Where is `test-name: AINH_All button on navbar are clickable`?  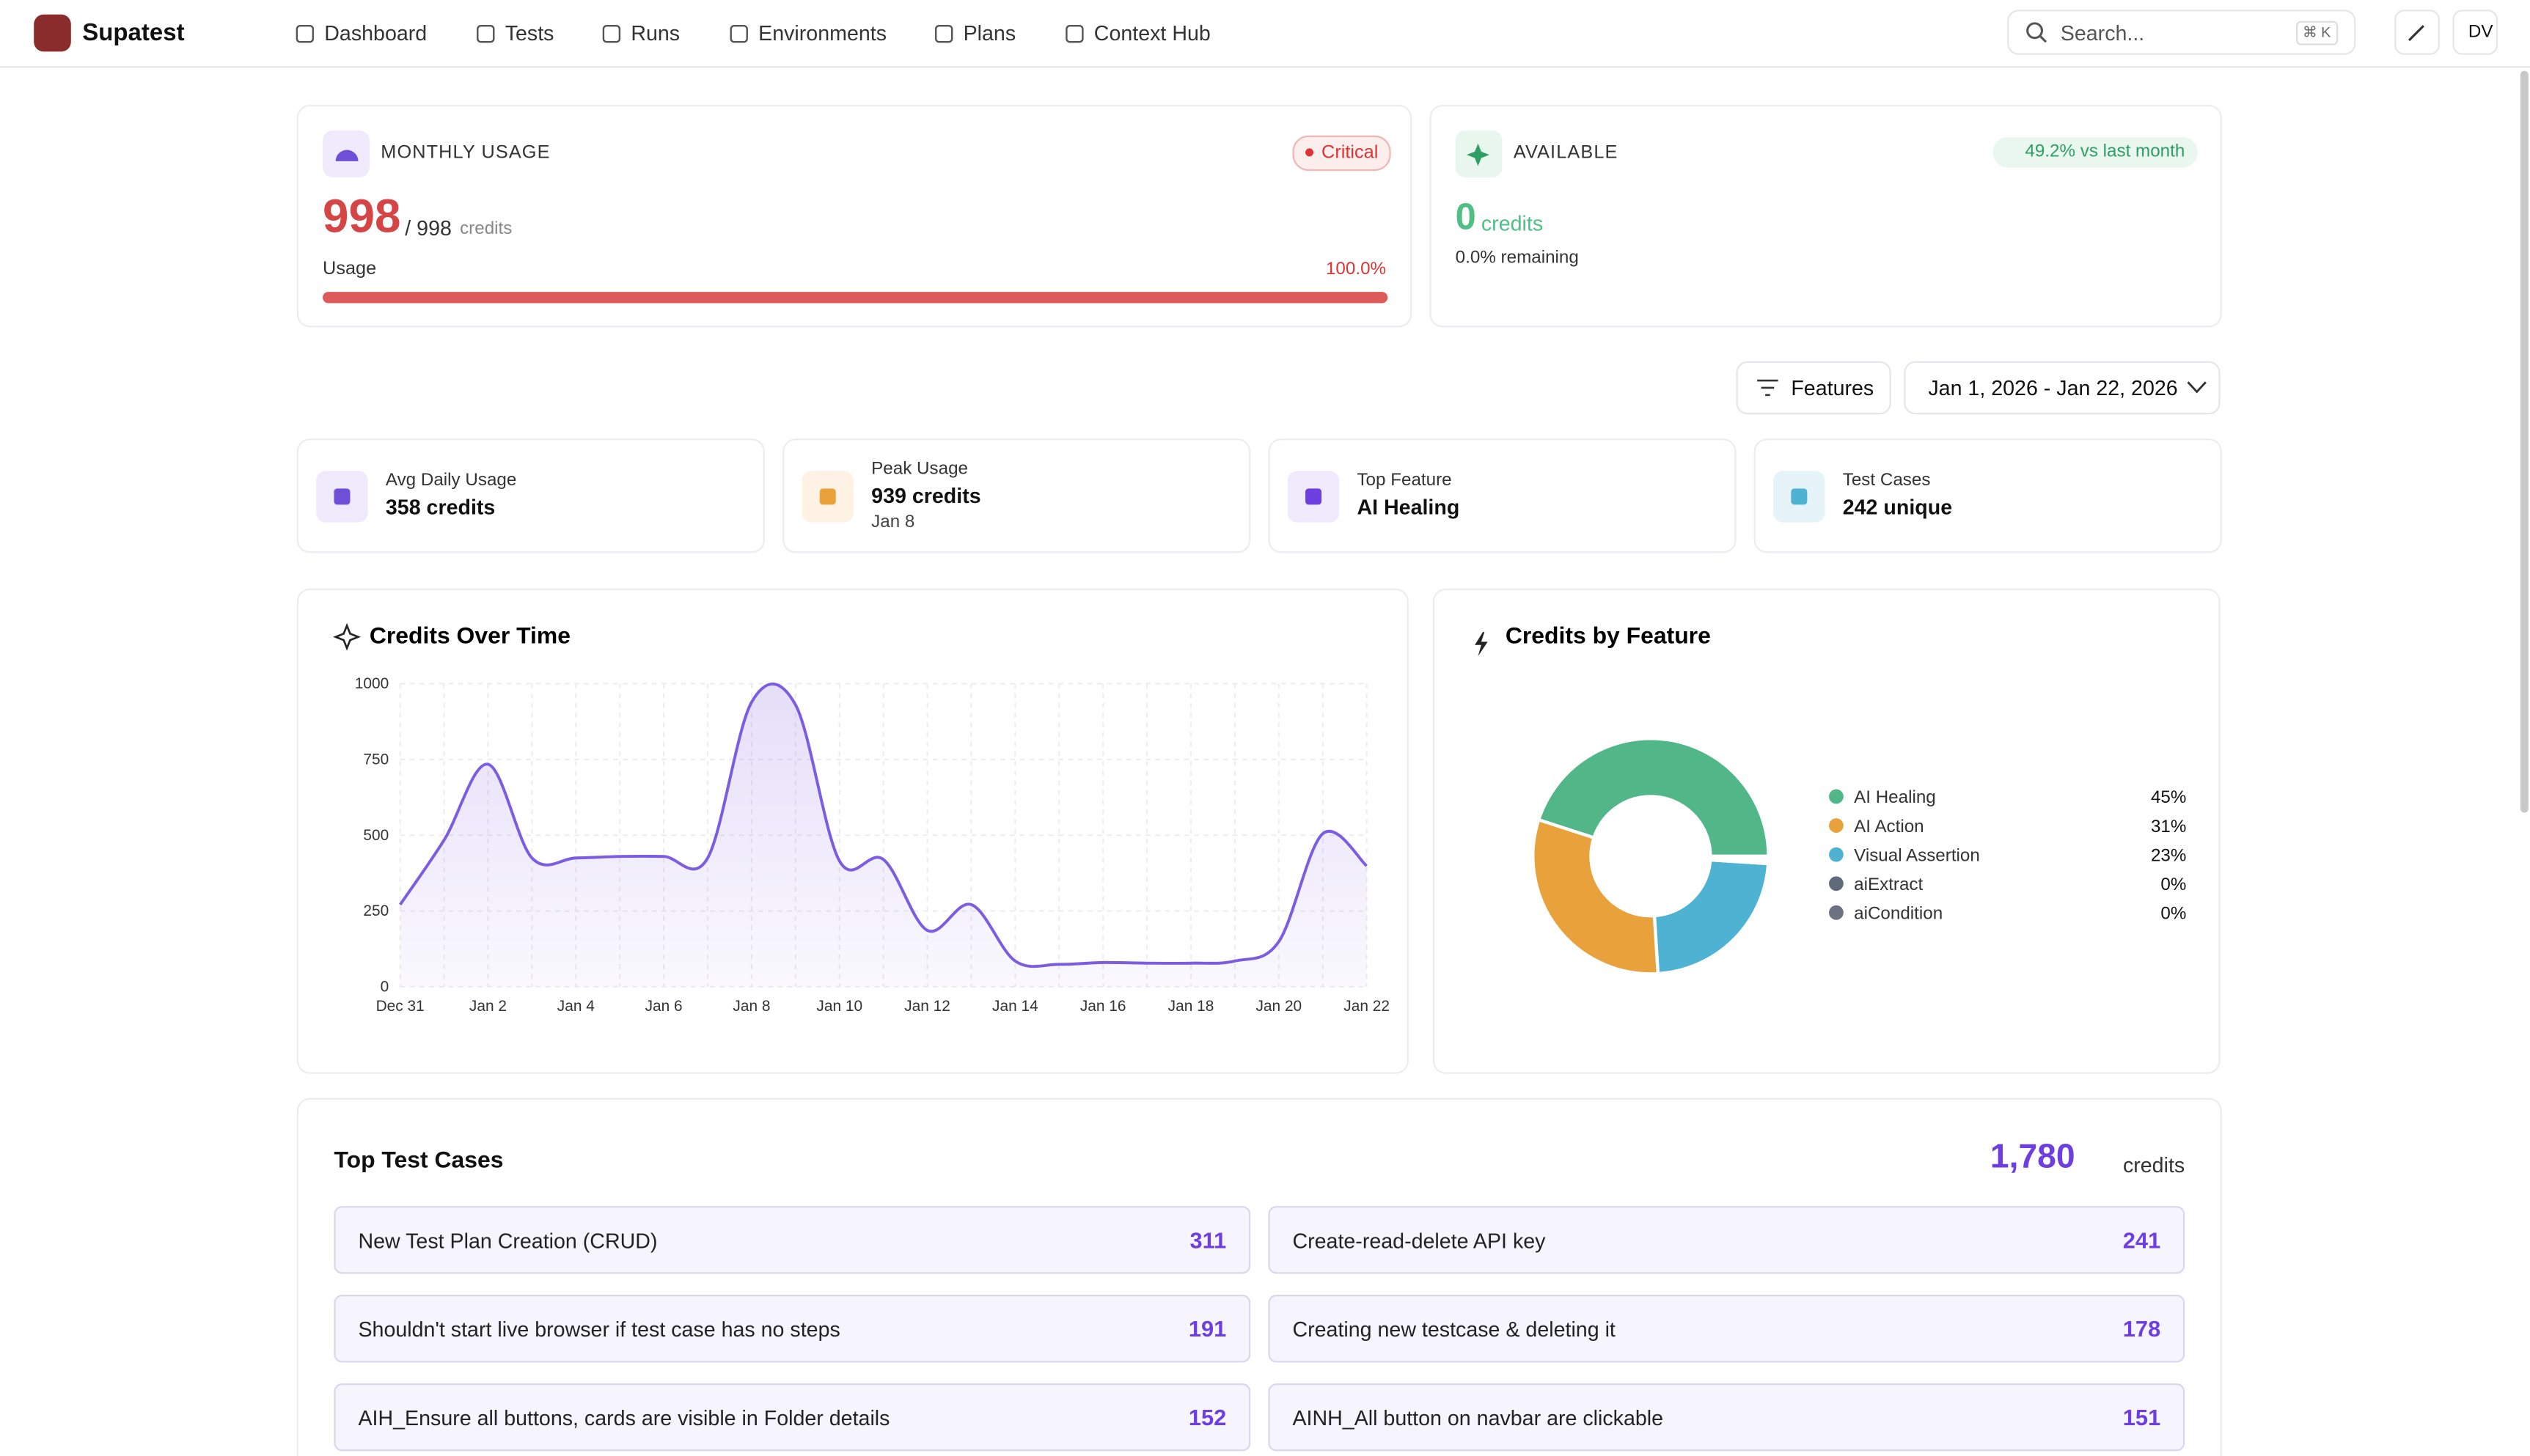 test-name: AINH_All button on navbar are clickable is located at coordinates (1478, 1417).